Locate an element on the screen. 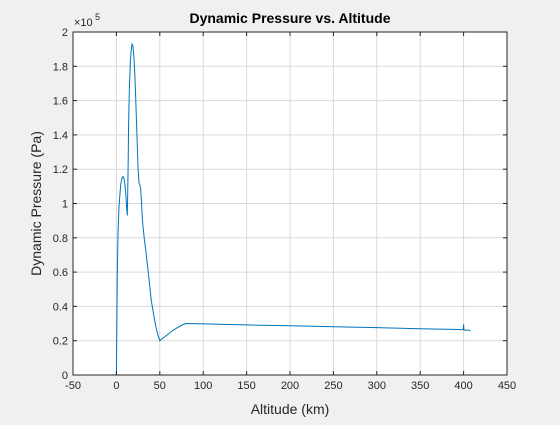  y-exponent-base: ×10 is located at coordinates (83, 23).